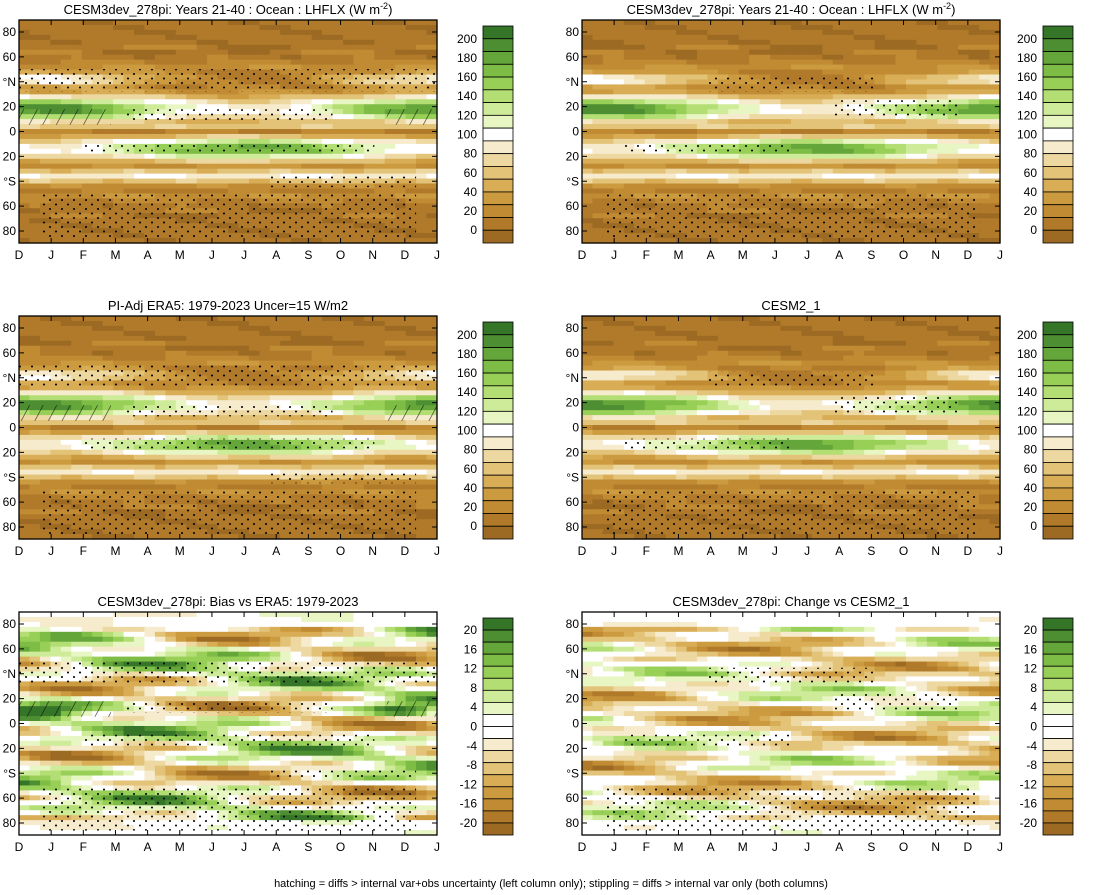 This screenshot has width=1102, height=895. I want to click on colorbar-tick-label: 60, so click(471, 173).